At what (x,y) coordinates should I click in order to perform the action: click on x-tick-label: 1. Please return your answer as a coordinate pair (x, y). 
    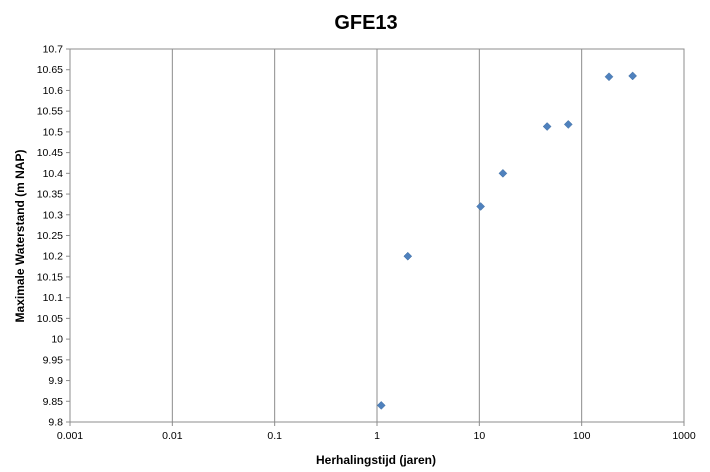
    Looking at the image, I should click on (377, 436).